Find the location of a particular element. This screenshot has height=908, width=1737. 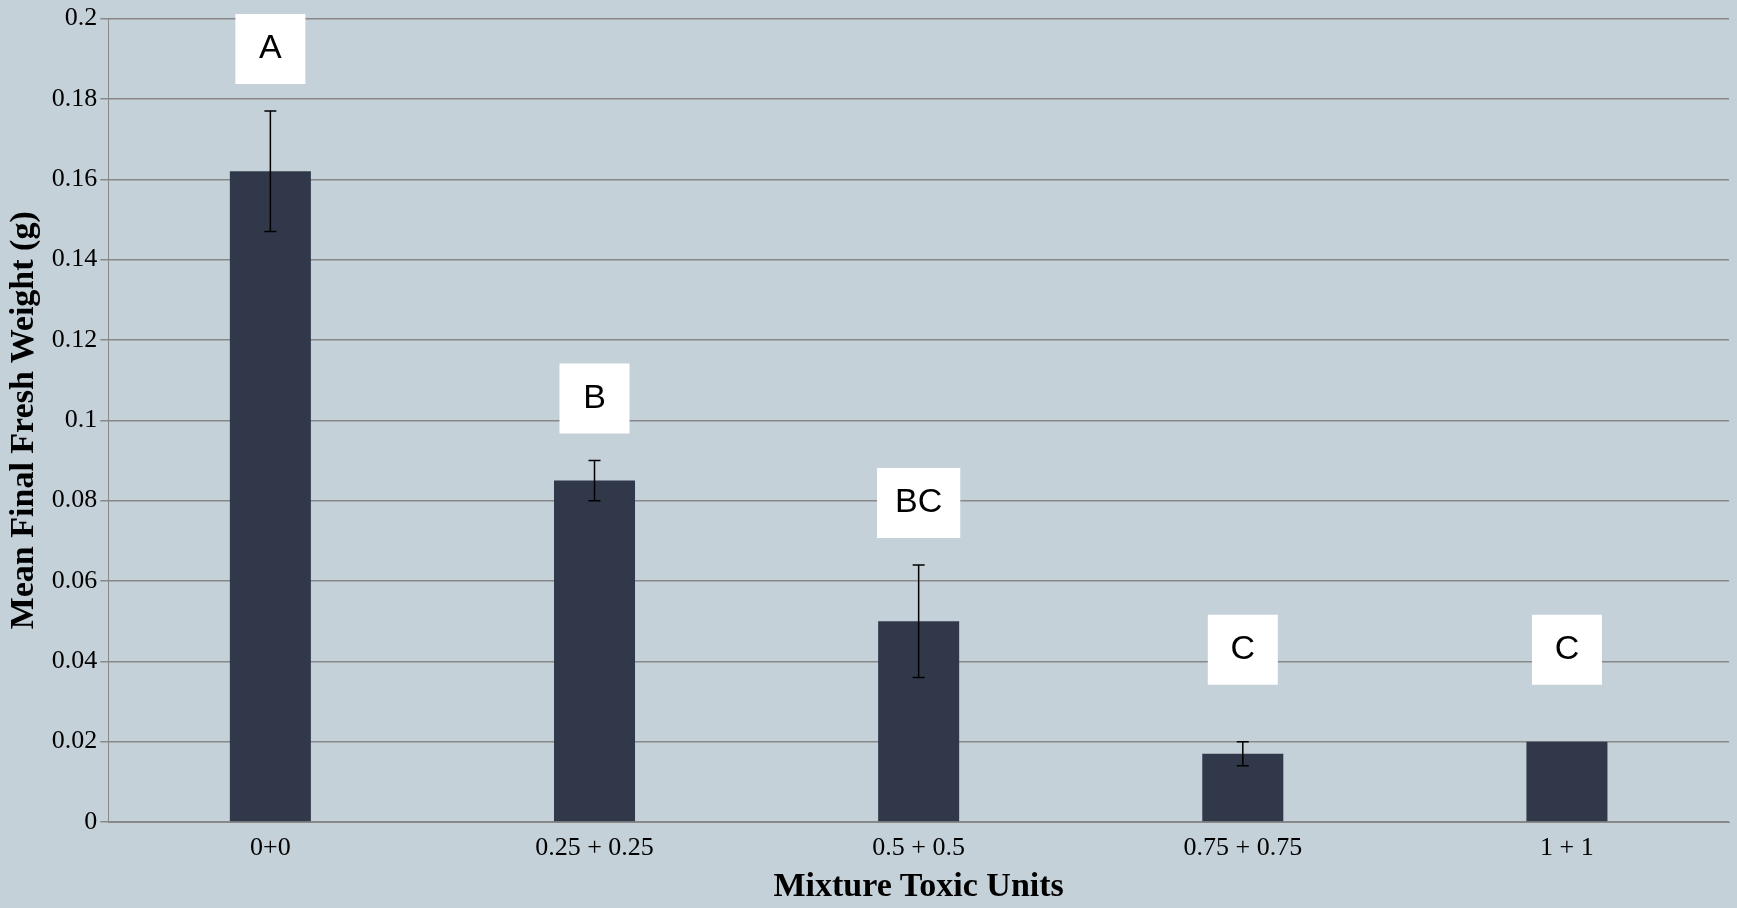

annotation: B is located at coordinates (594, 395).